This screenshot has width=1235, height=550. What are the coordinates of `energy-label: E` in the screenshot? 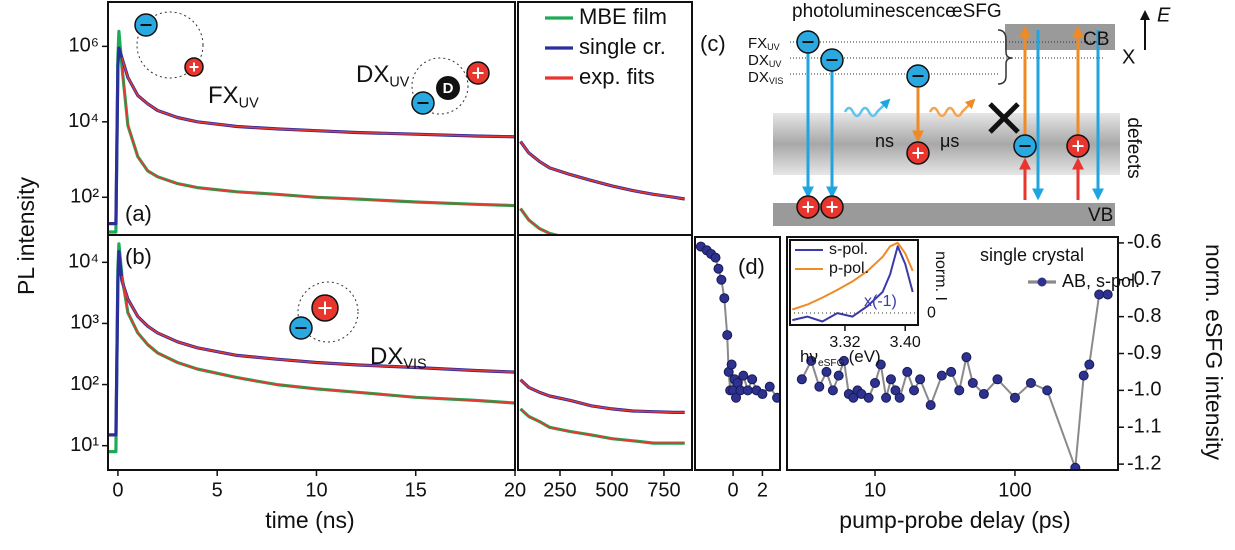 It's located at (1164, 15).